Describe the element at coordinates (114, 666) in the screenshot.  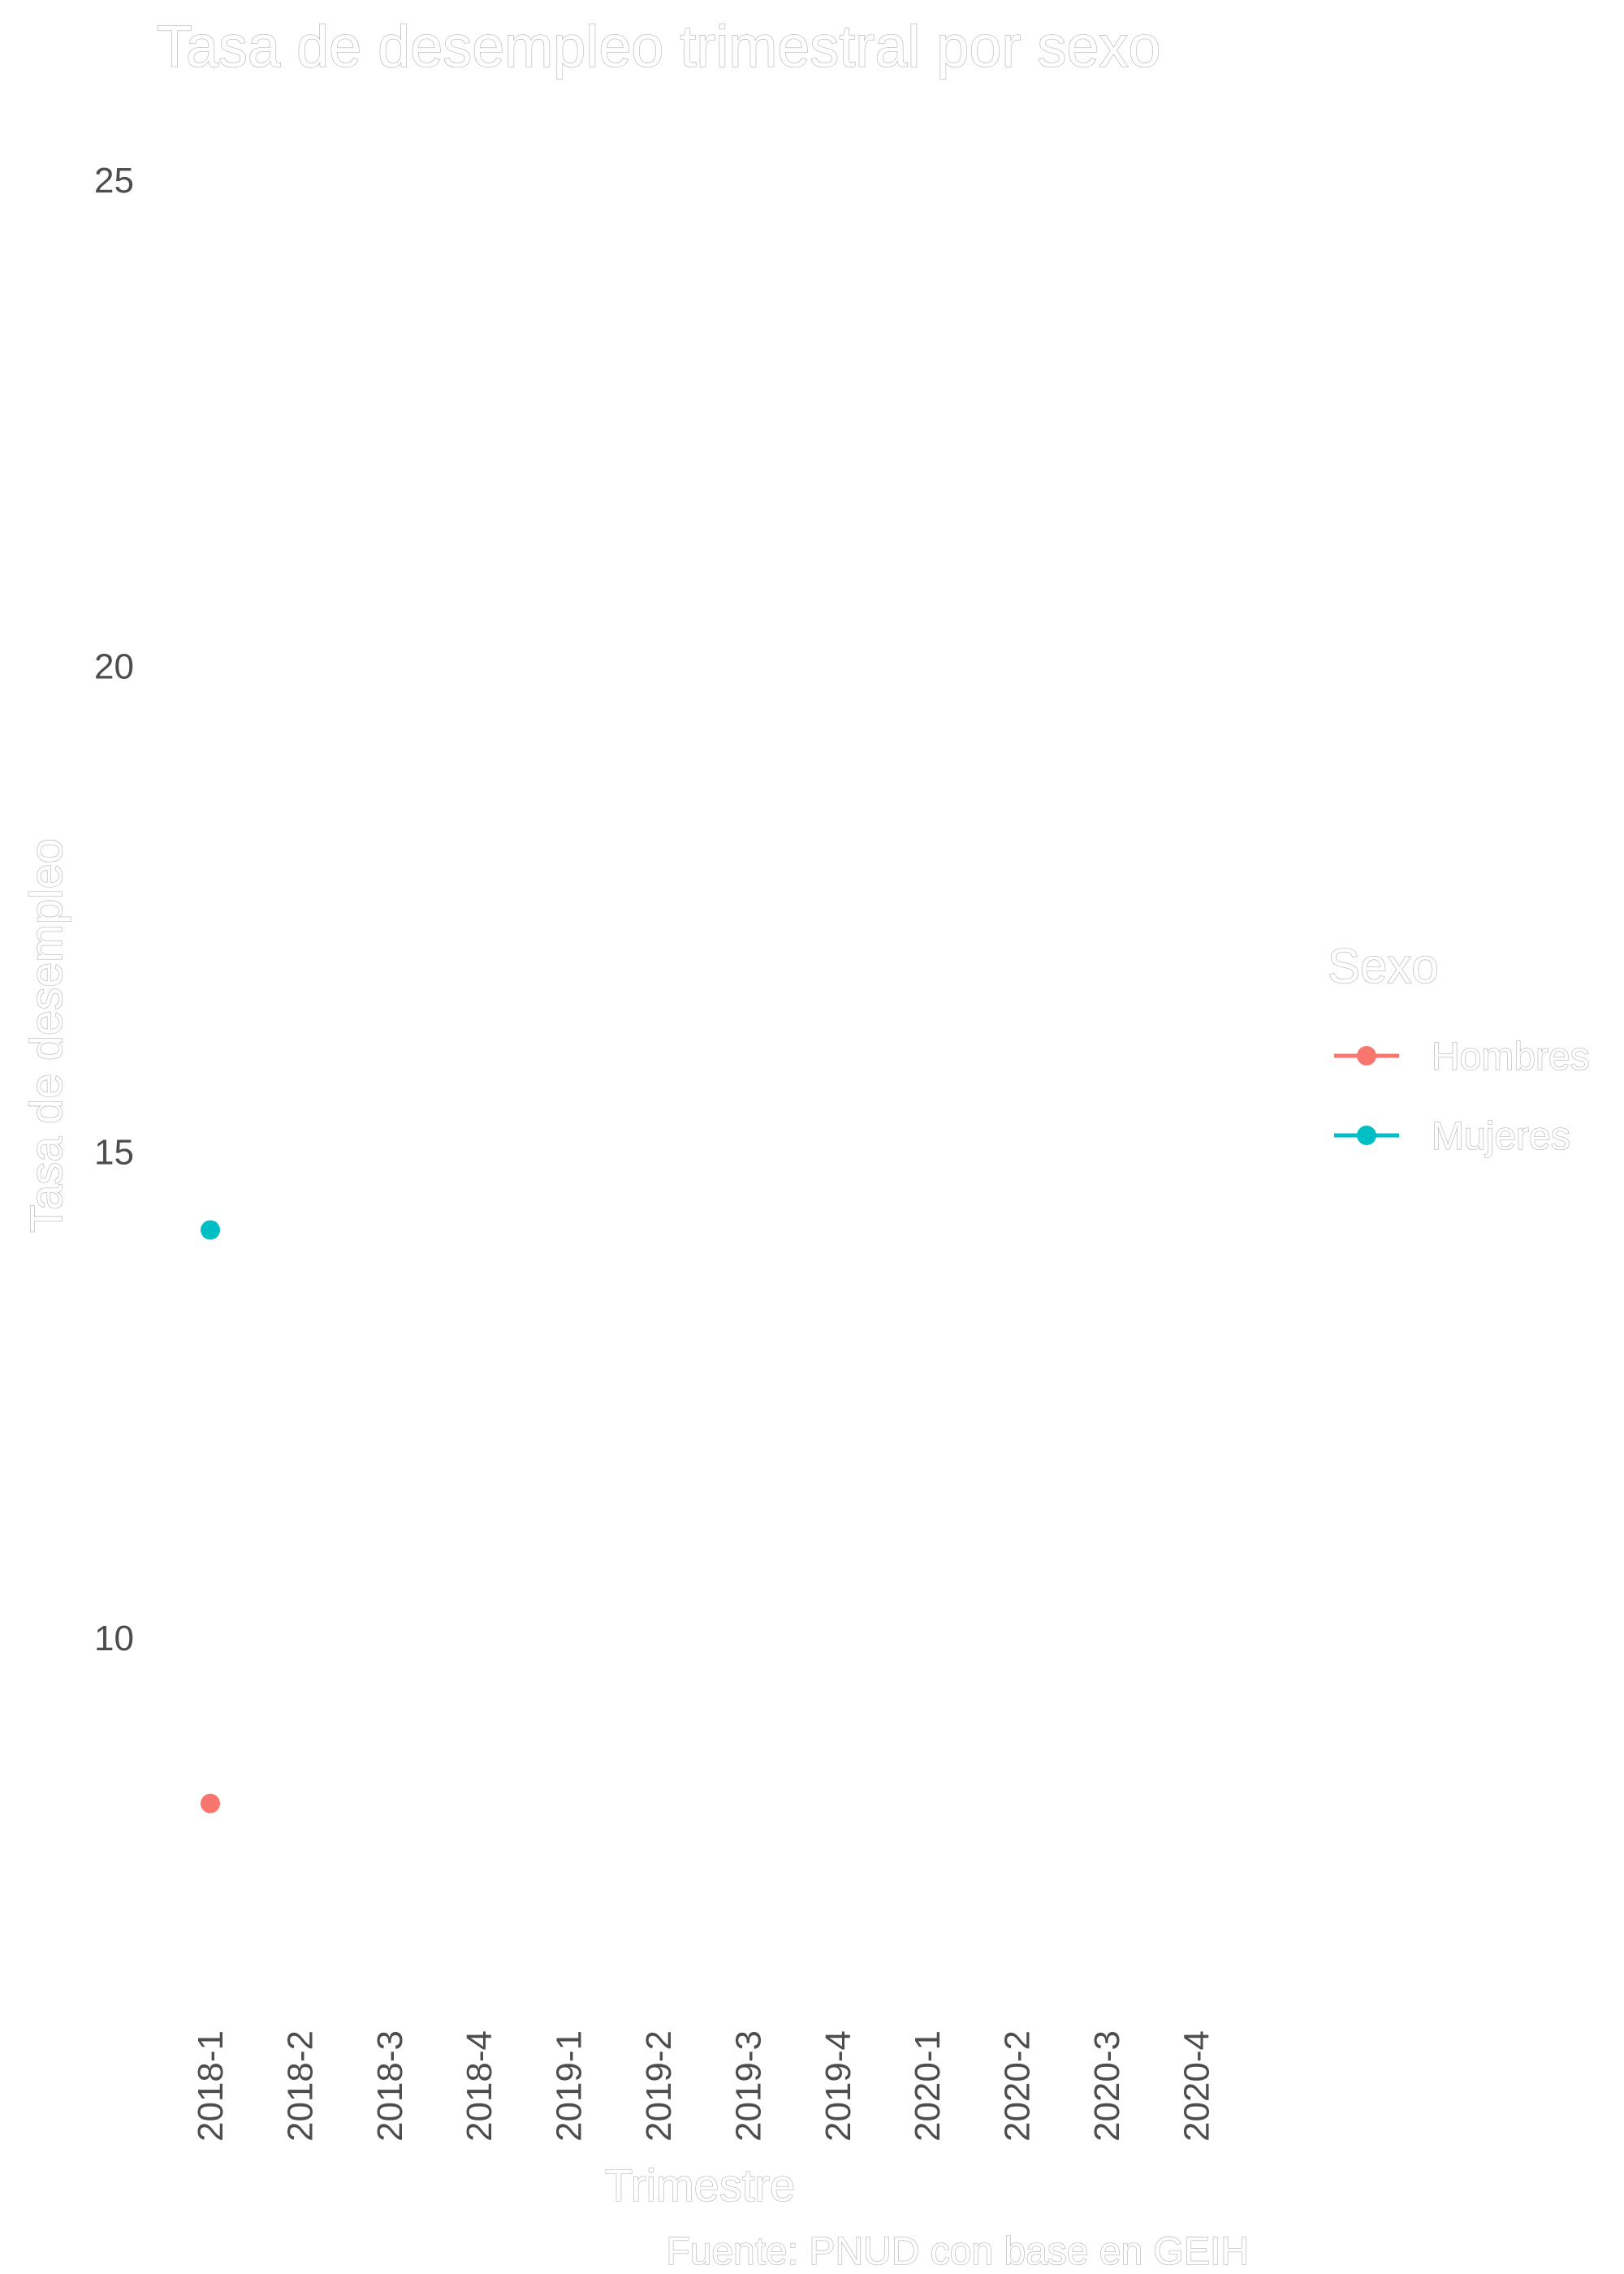
I see `y-tick-label: 20` at that location.